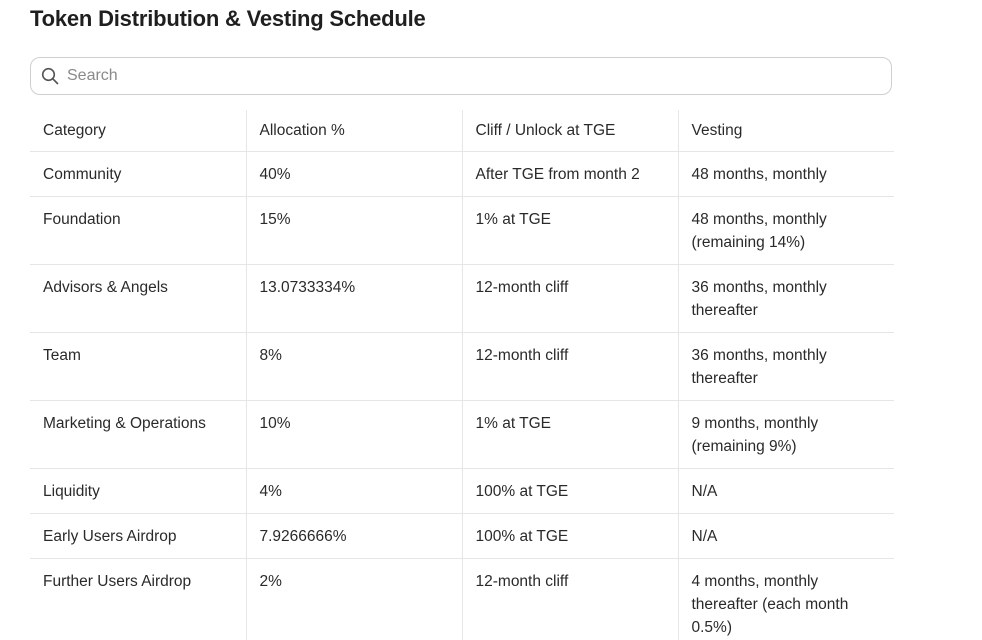 This screenshot has height=640, width=982. What do you see at coordinates (785, 131) in the screenshot?
I see `column-header-vesting: Vesting` at bounding box center [785, 131].